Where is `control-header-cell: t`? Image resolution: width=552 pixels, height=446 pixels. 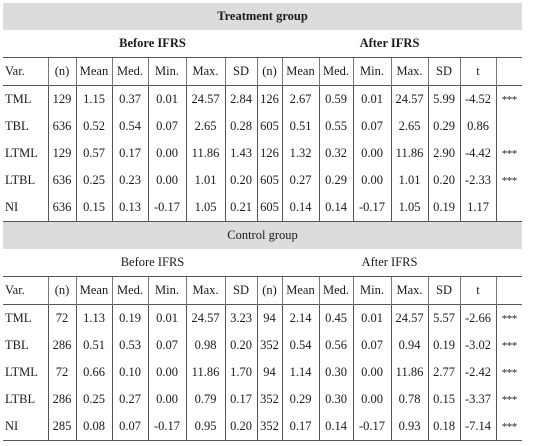
control-header-cell: t is located at coordinates (477, 290).